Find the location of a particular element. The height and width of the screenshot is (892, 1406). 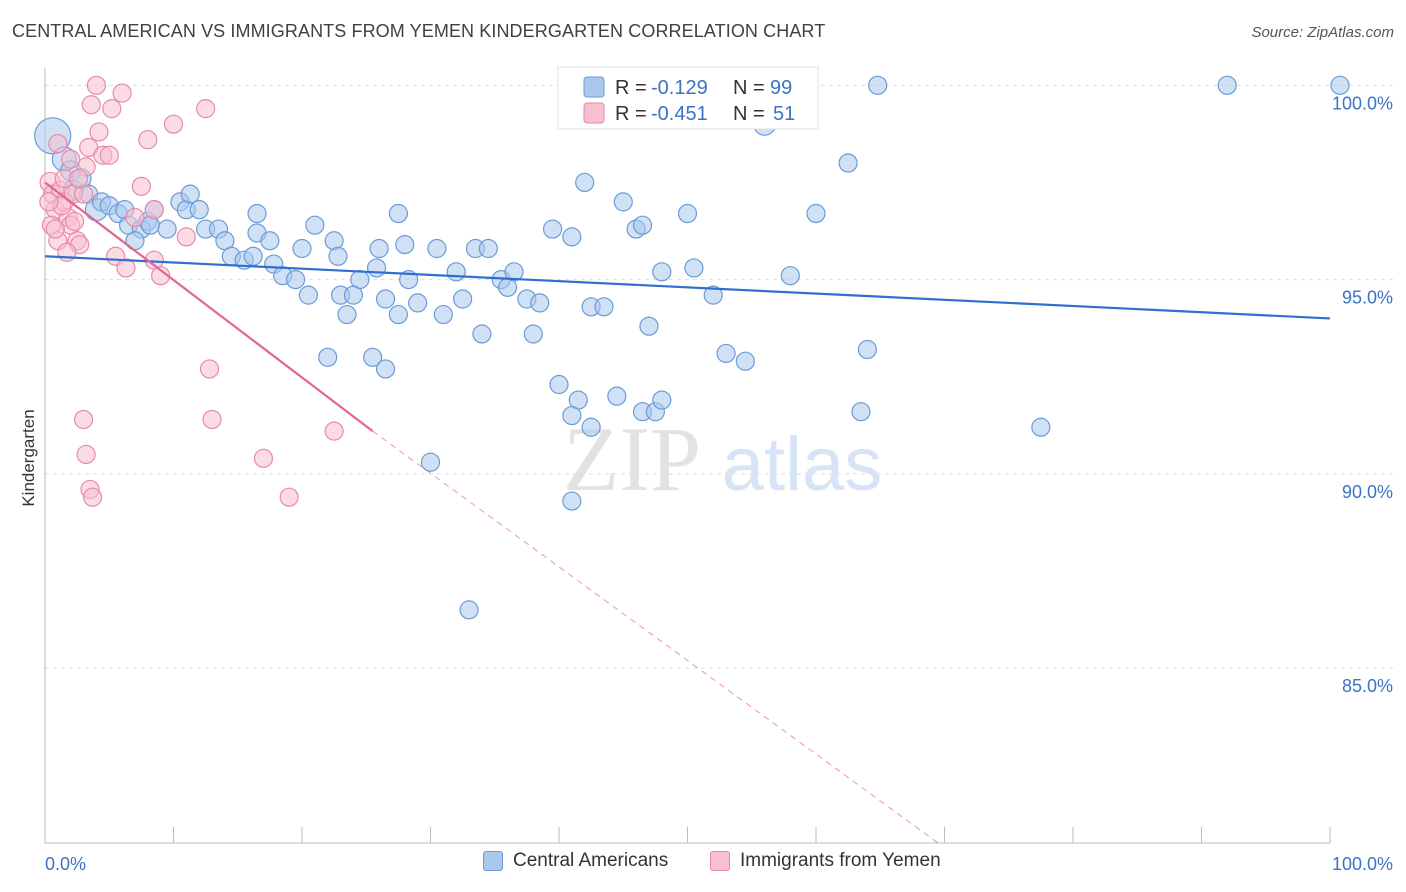

legend-swatch-pink is located at coordinates (594, 113).